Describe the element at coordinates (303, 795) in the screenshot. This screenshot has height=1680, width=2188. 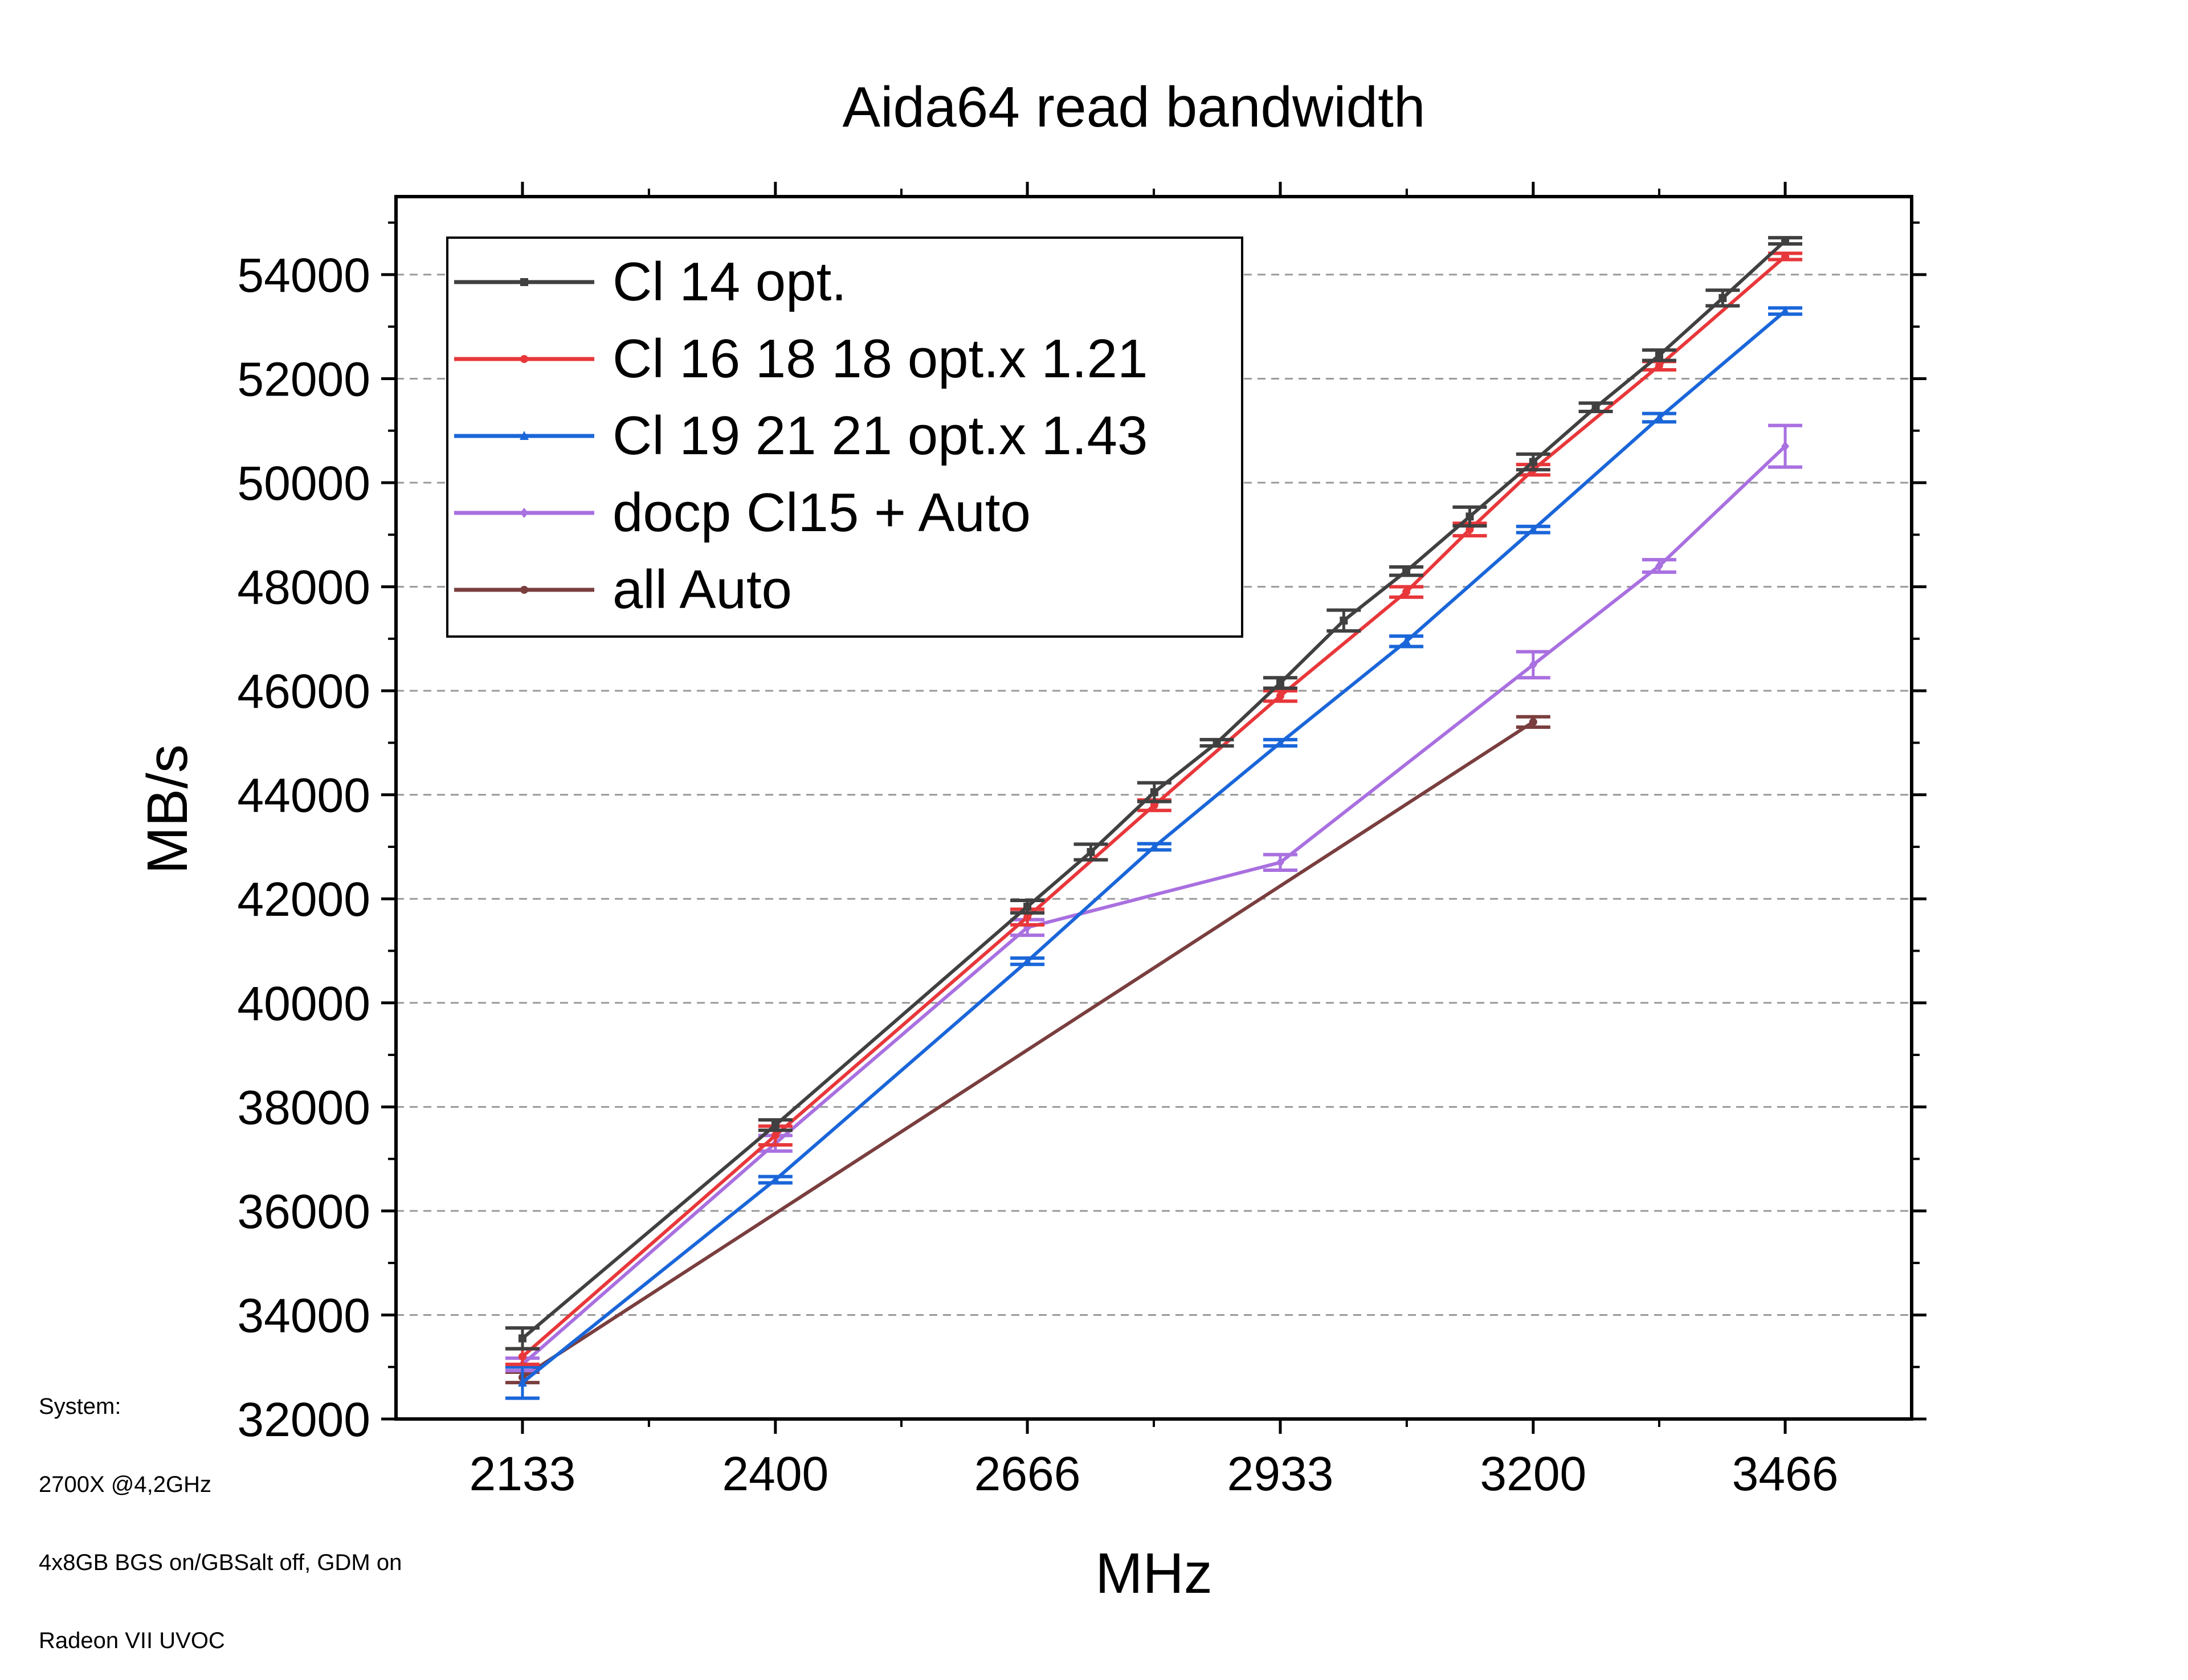
I see `y-tick-label: 44000` at that location.